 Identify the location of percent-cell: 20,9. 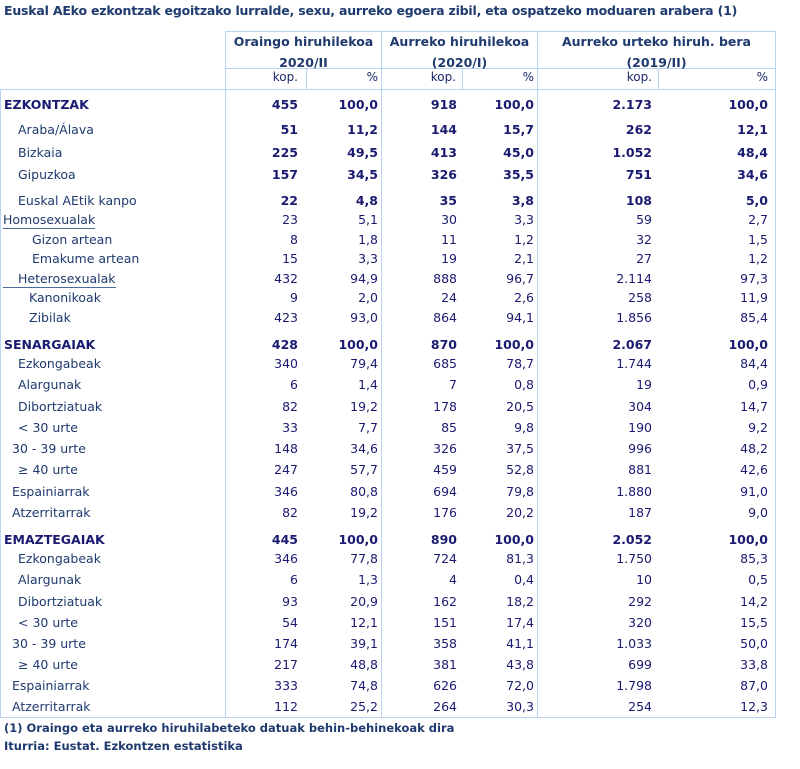
(364, 601).